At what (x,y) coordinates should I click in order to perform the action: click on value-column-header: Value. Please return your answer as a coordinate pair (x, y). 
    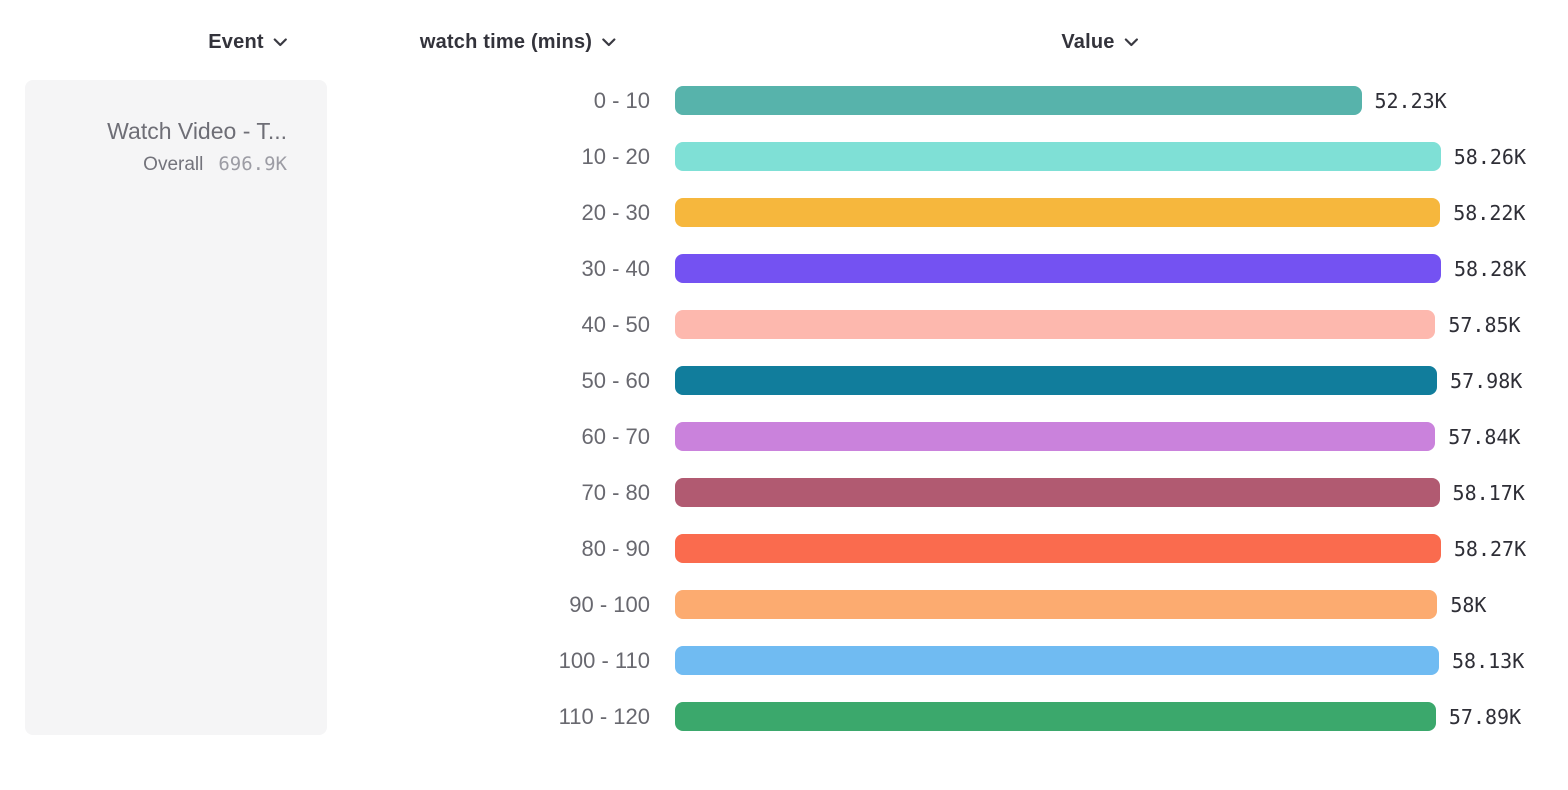
    Looking at the image, I should click on (1100, 42).